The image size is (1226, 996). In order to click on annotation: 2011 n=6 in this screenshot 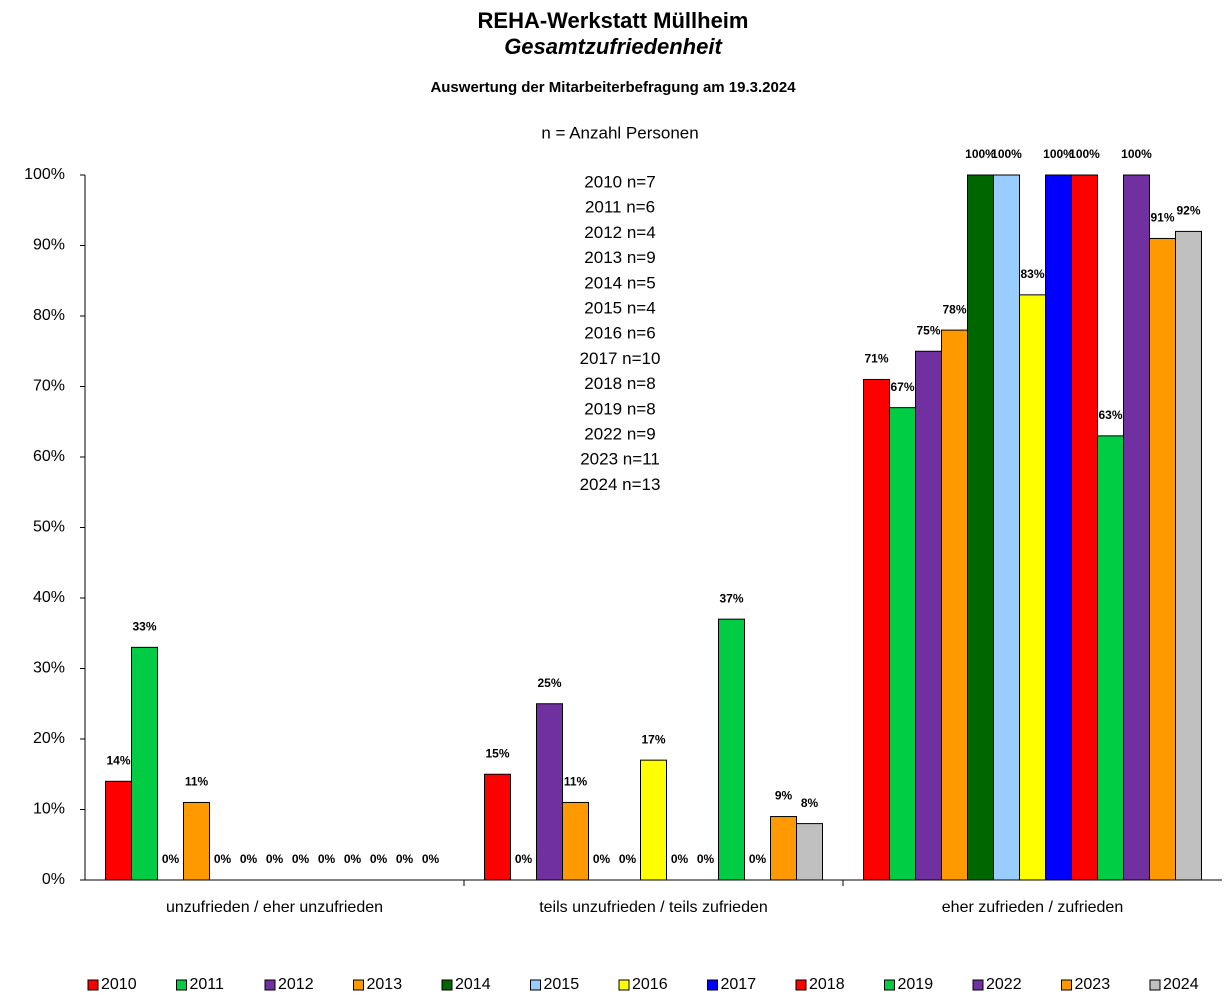, I will do `click(620, 207)`.